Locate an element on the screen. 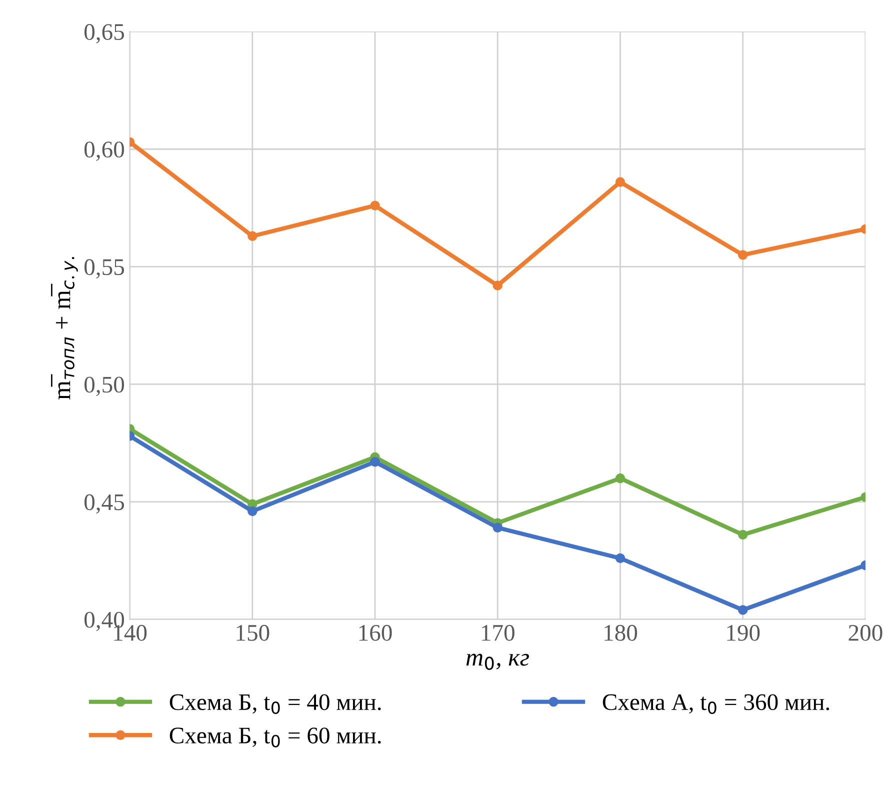 The height and width of the screenshot is (789, 895). y-tick-label: 0,50 is located at coordinates (104, 386).